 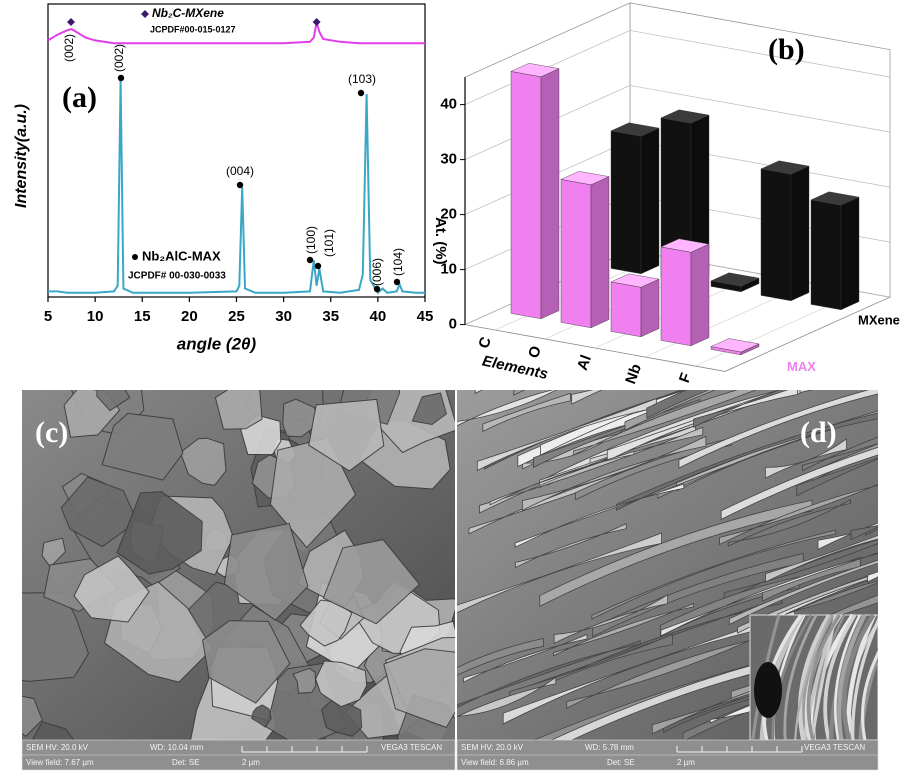 What do you see at coordinates (448, 269) in the screenshot?
I see `y-tick-label: 10` at bounding box center [448, 269].